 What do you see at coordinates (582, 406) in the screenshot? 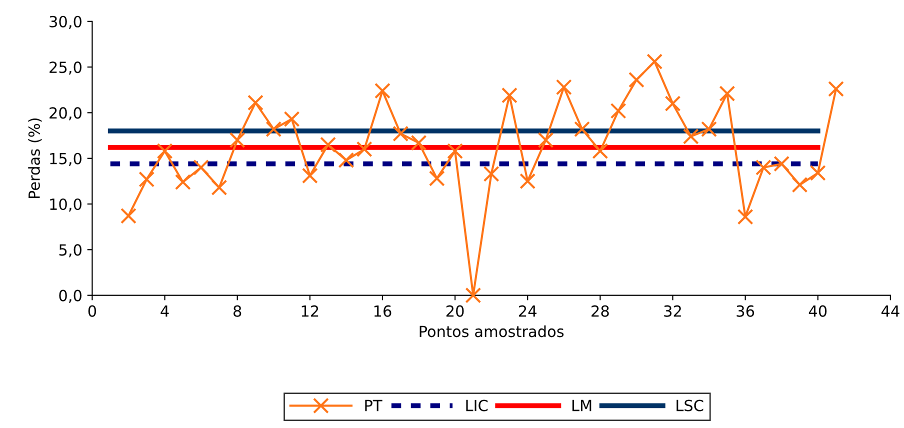
I see `legend-label: LM` at bounding box center [582, 406].